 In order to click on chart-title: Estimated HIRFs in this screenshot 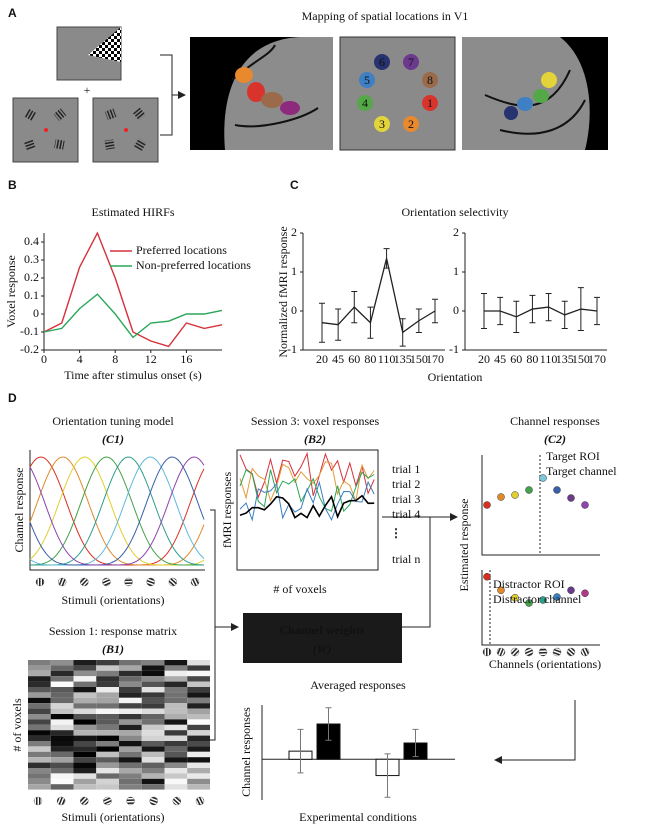, I will do `click(133, 212)`.